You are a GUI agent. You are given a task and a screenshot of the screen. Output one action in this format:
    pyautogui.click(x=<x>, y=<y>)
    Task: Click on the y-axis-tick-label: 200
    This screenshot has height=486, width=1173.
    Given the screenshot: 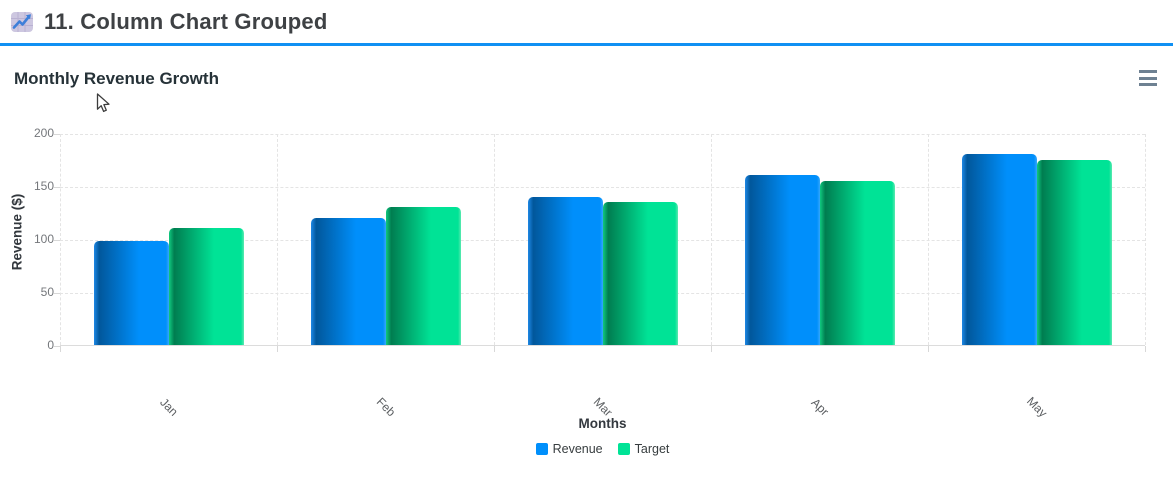 What is the action you would take?
    pyautogui.click(x=43, y=133)
    